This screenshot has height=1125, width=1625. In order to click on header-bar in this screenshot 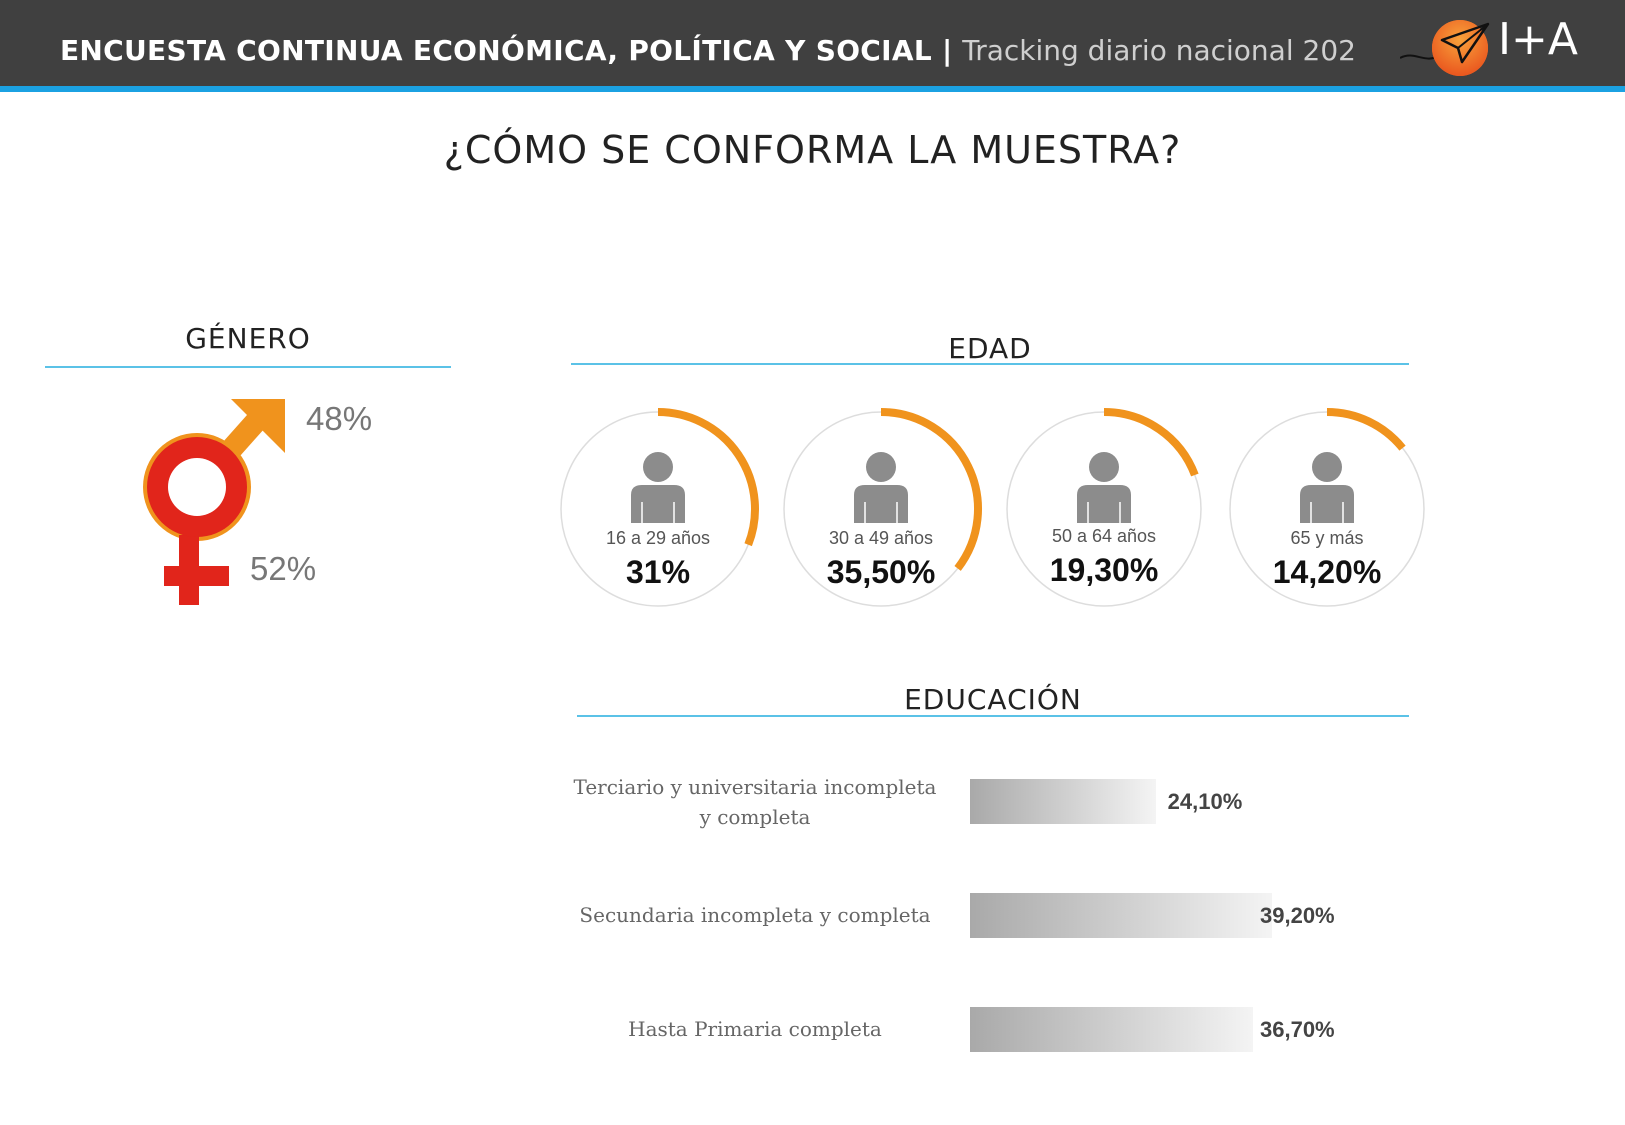, I will do `click(812, 43)`.